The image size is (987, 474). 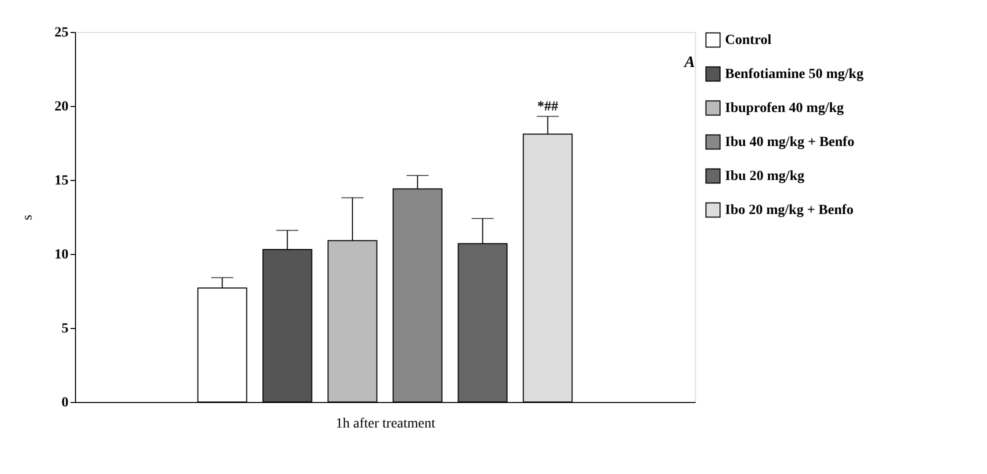 What do you see at coordinates (65, 403) in the screenshot?
I see `y-tick-label: 0` at bounding box center [65, 403].